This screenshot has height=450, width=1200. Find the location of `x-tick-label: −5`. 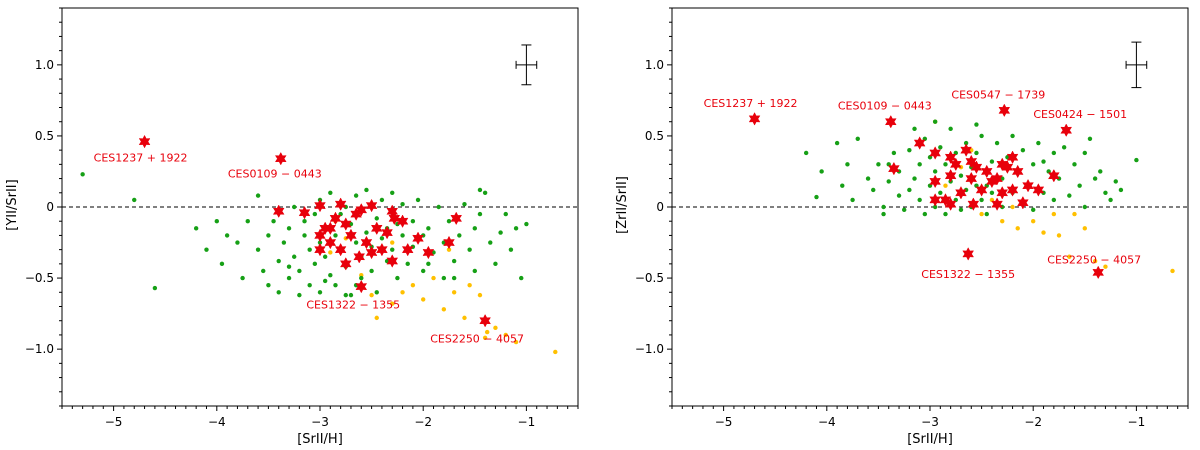

x-tick-label: −5 is located at coordinates (724, 422).